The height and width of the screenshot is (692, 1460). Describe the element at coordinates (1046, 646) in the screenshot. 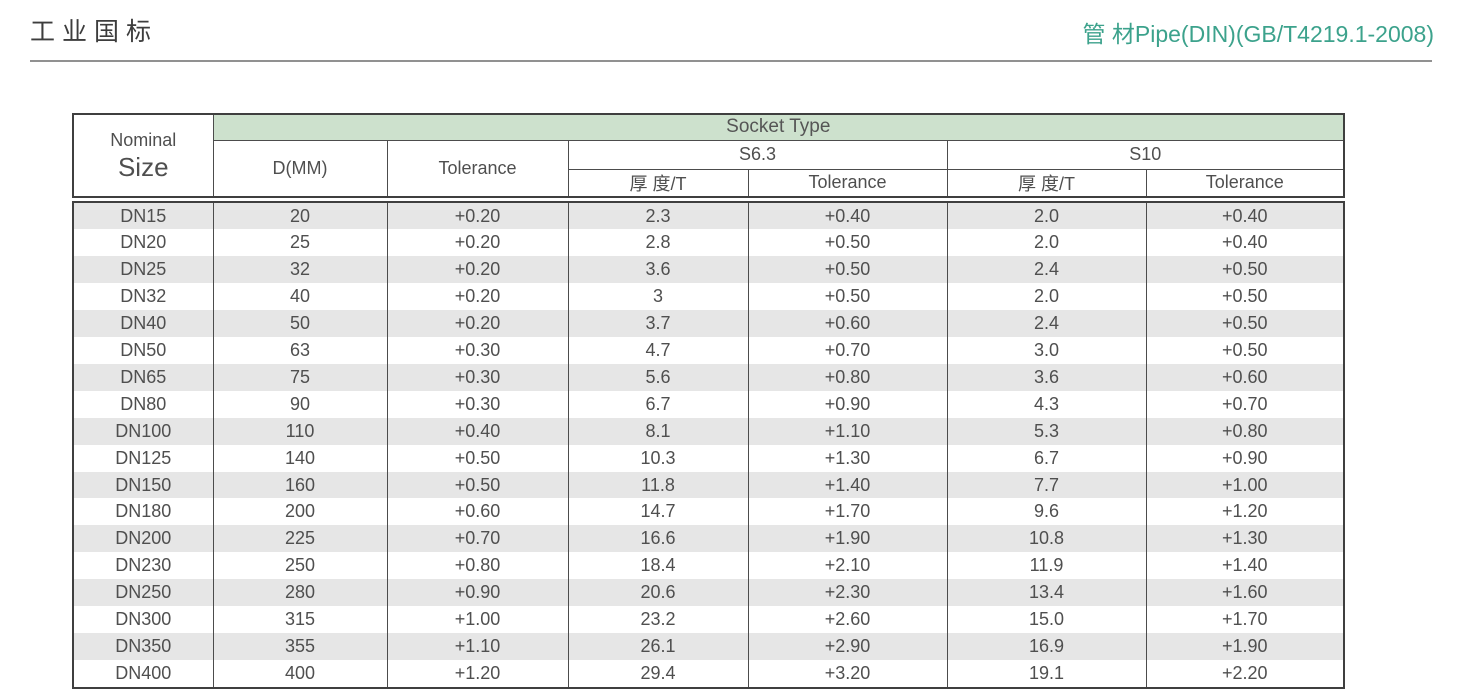

I see `cell-thickness-s10: 16.9` at that location.